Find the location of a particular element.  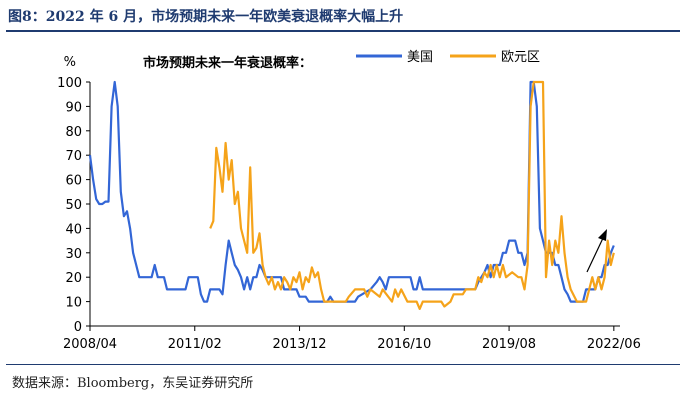

footer-divider is located at coordinates (343, 364).